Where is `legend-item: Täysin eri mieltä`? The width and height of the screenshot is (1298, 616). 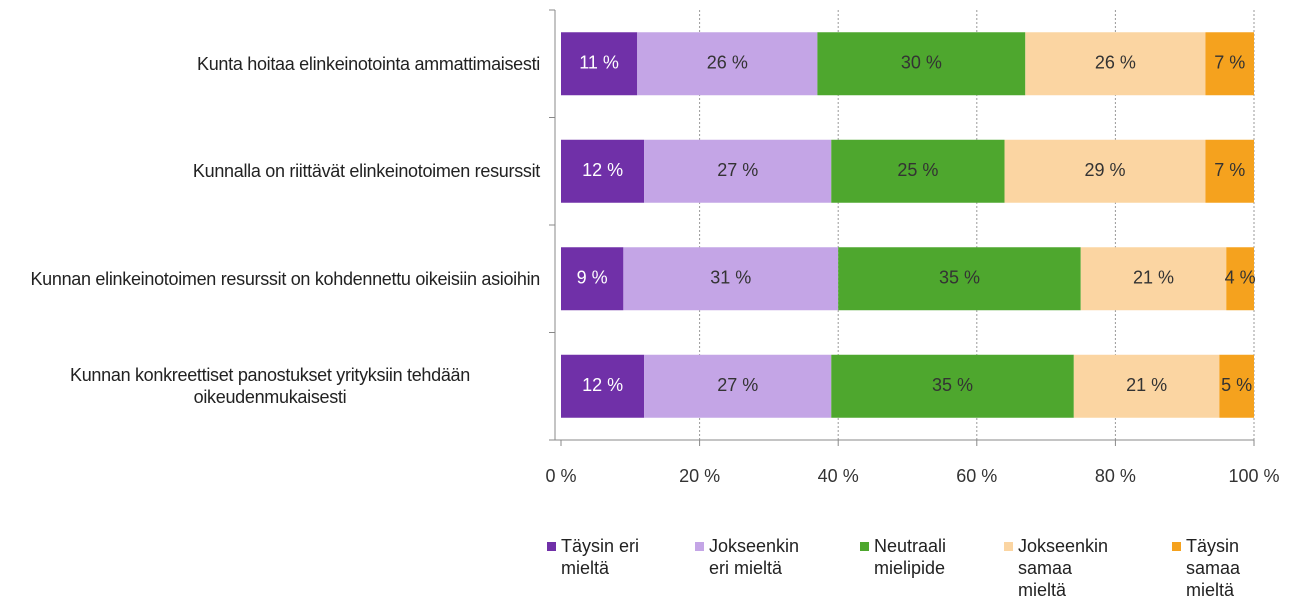 legend-item: Täysin eri mieltä is located at coordinates (604, 557).